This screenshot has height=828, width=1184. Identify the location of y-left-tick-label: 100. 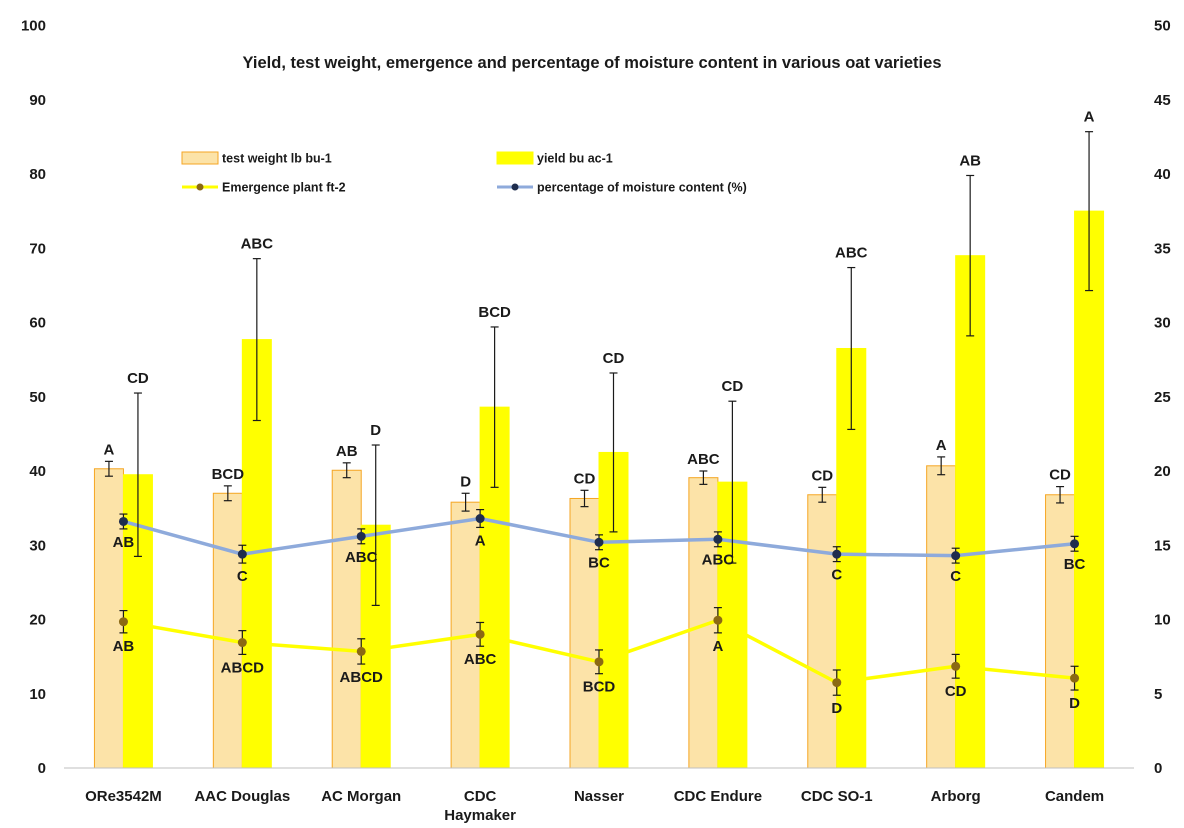
(33, 26).